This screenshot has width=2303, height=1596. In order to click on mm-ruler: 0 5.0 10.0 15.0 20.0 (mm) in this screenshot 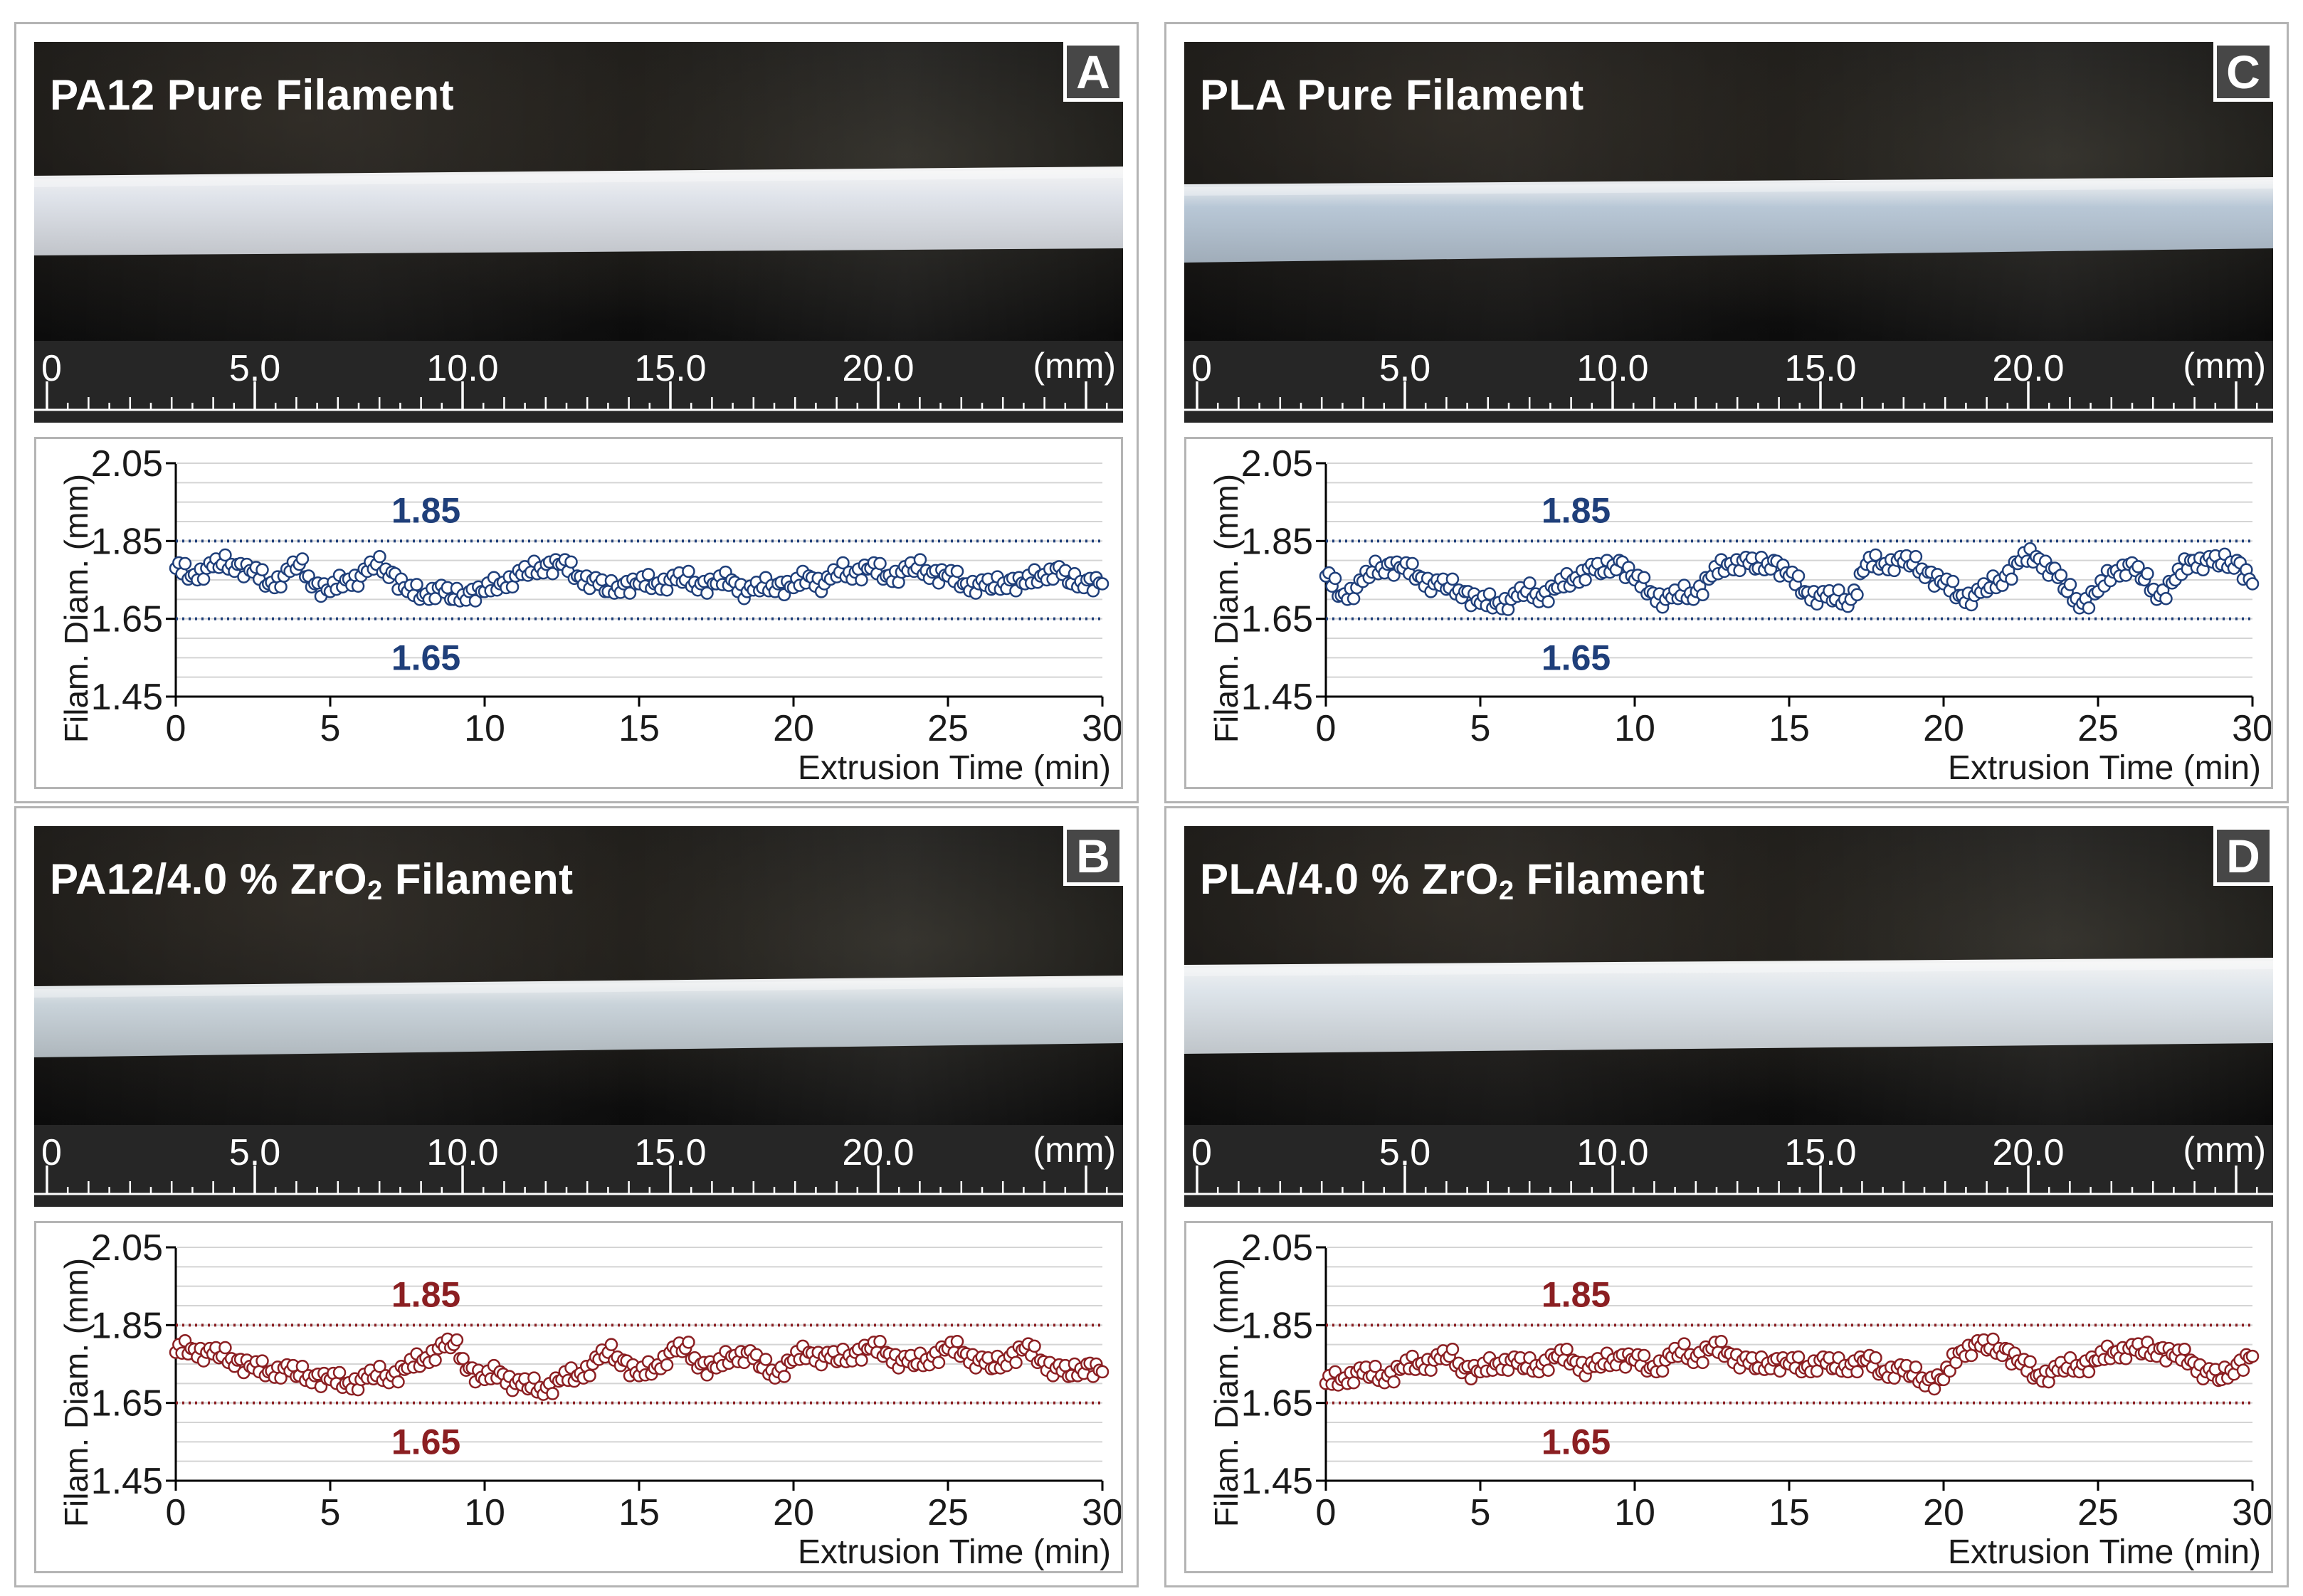, I will do `click(578, 1162)`.